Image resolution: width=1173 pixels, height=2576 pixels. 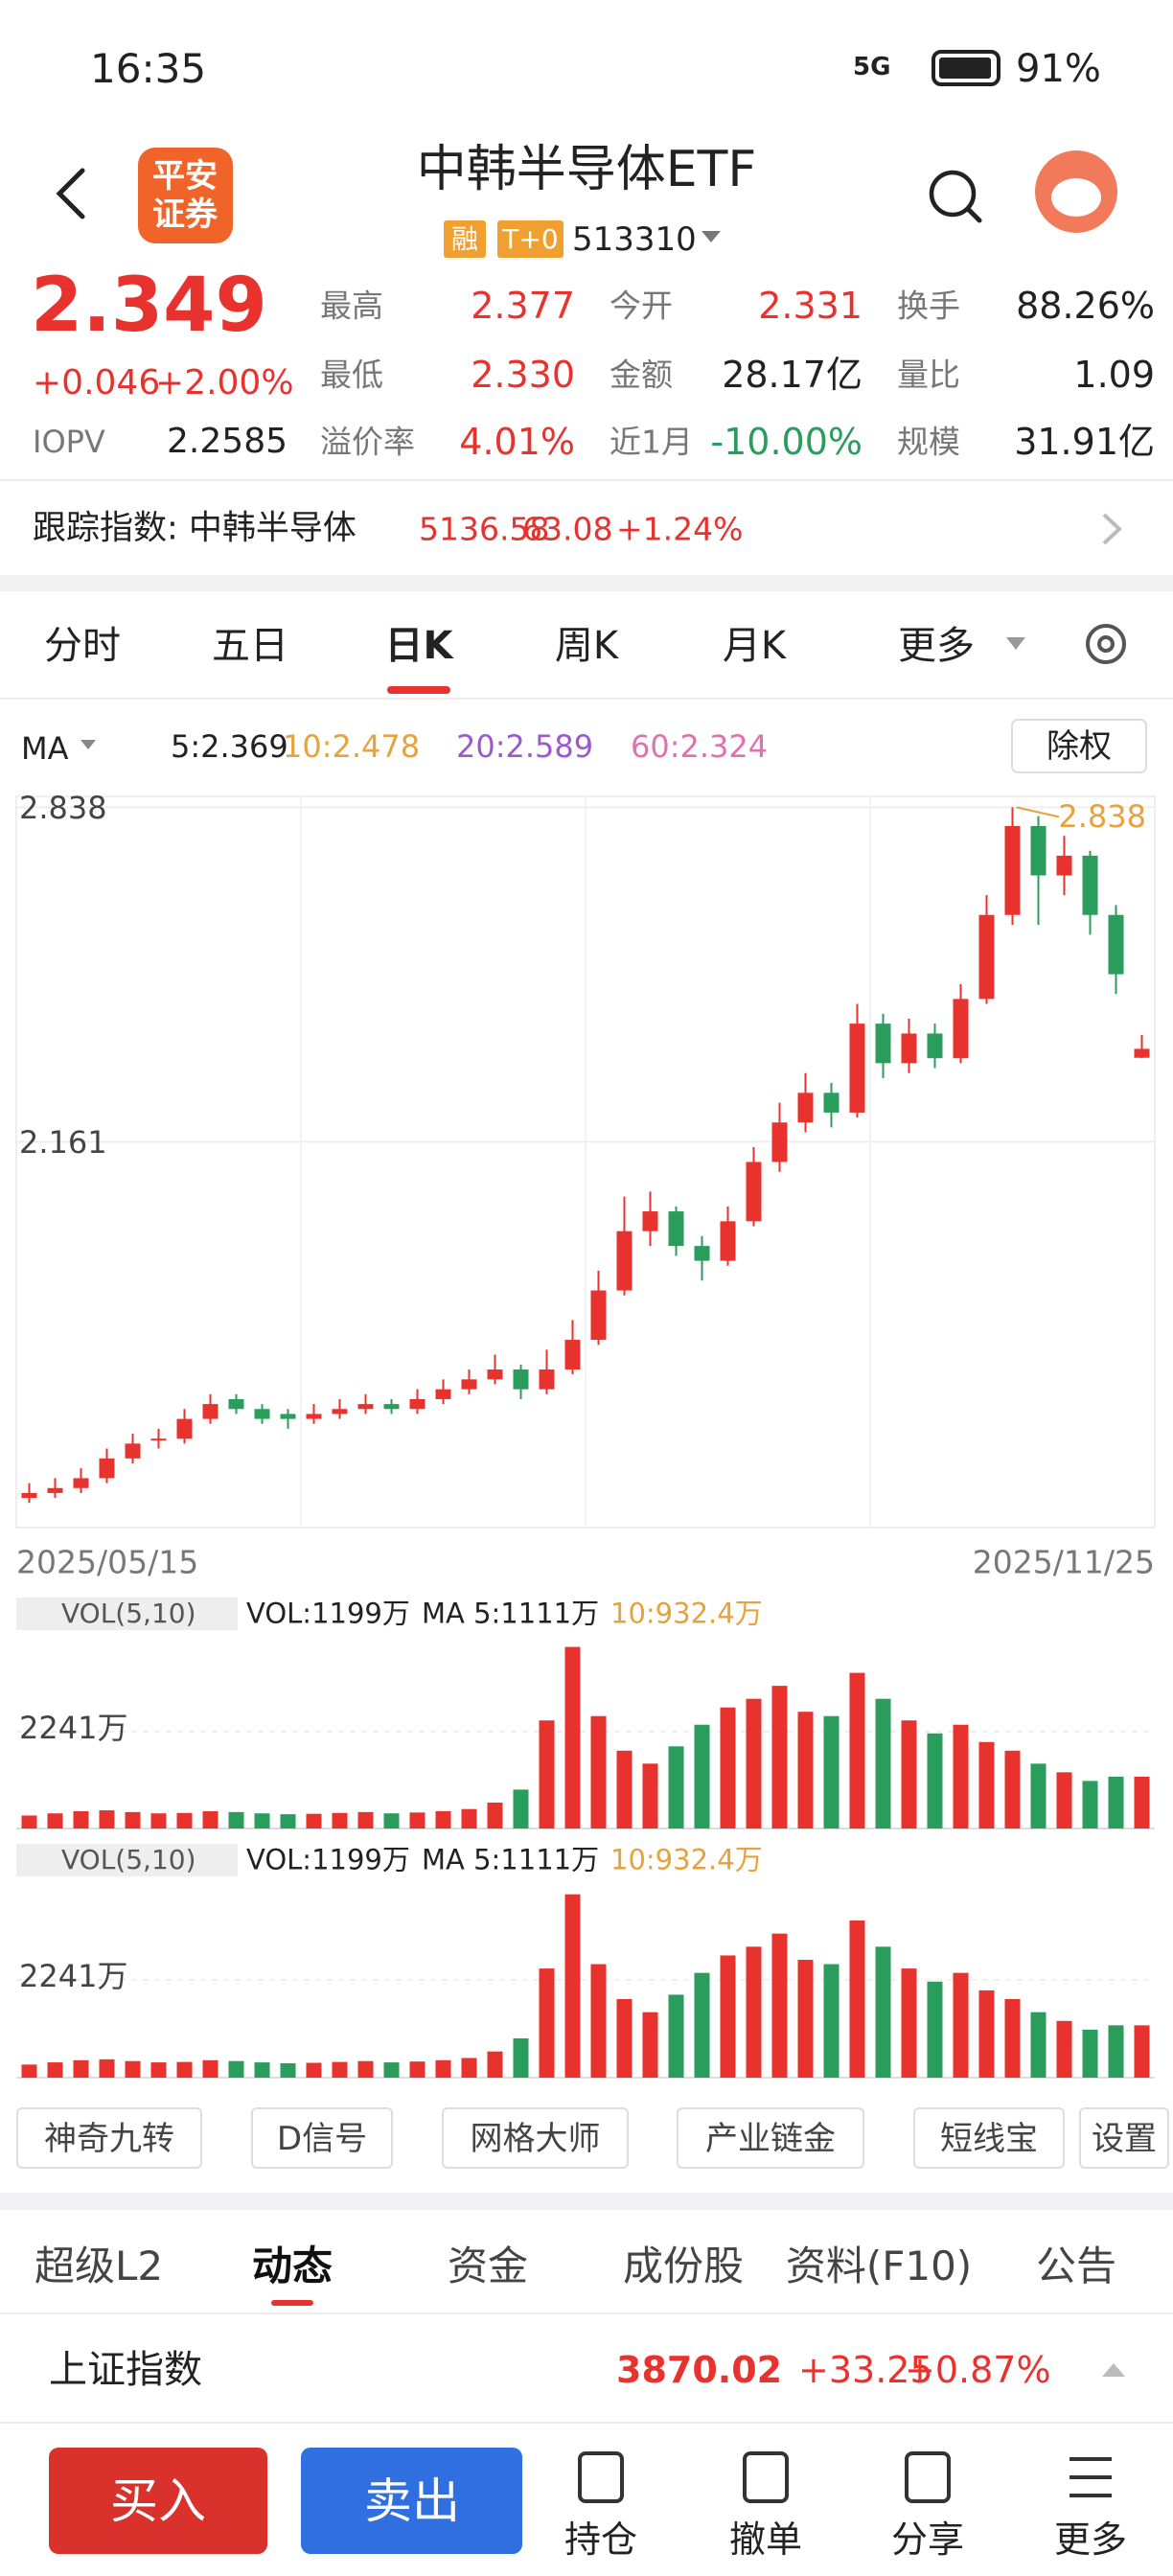 What do you see at coordinates (586, 169) in the screenshot?
I see `header-title: 中韩半导体ETF` at bounding box center [586, 169].